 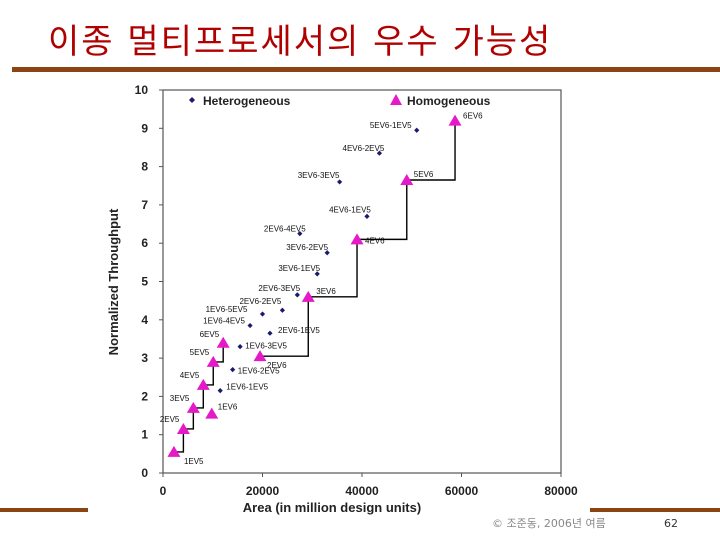 I want to click on heterogeneous-point-label: 2EV6-3EV5, so click(x=279, y=288).